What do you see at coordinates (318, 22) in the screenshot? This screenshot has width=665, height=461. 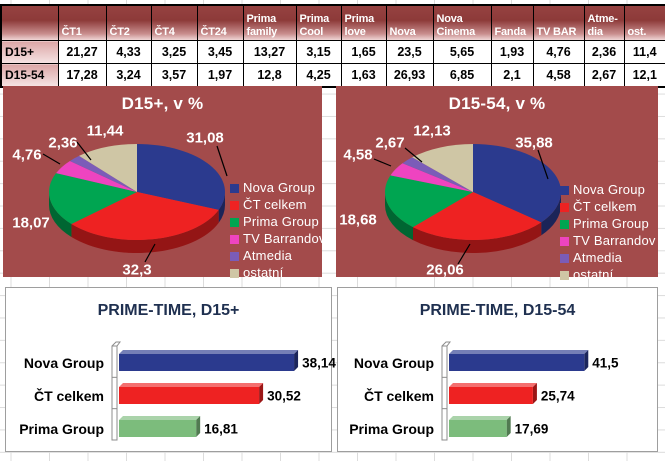 I see `column-header: Prima Cool` at bounding box center [318, 22].